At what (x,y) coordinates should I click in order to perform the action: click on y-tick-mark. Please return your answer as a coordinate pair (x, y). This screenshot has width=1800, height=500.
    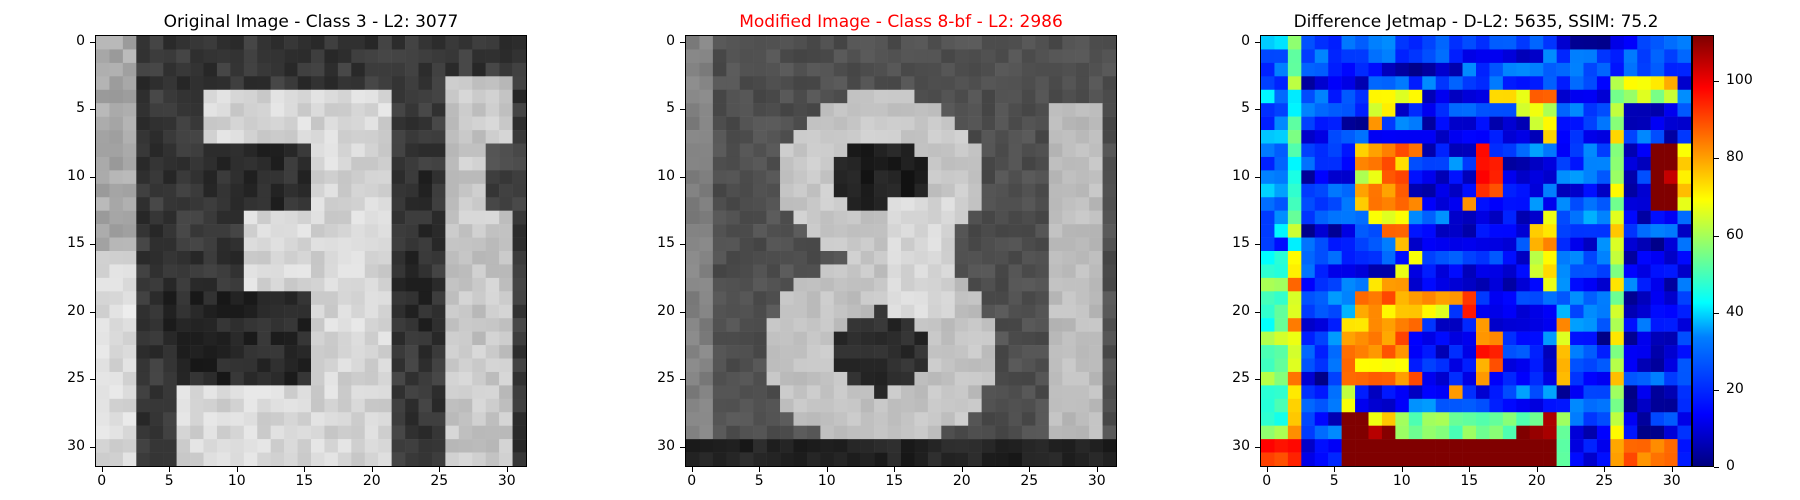
    Looking at the image, I should click on (92, 380).